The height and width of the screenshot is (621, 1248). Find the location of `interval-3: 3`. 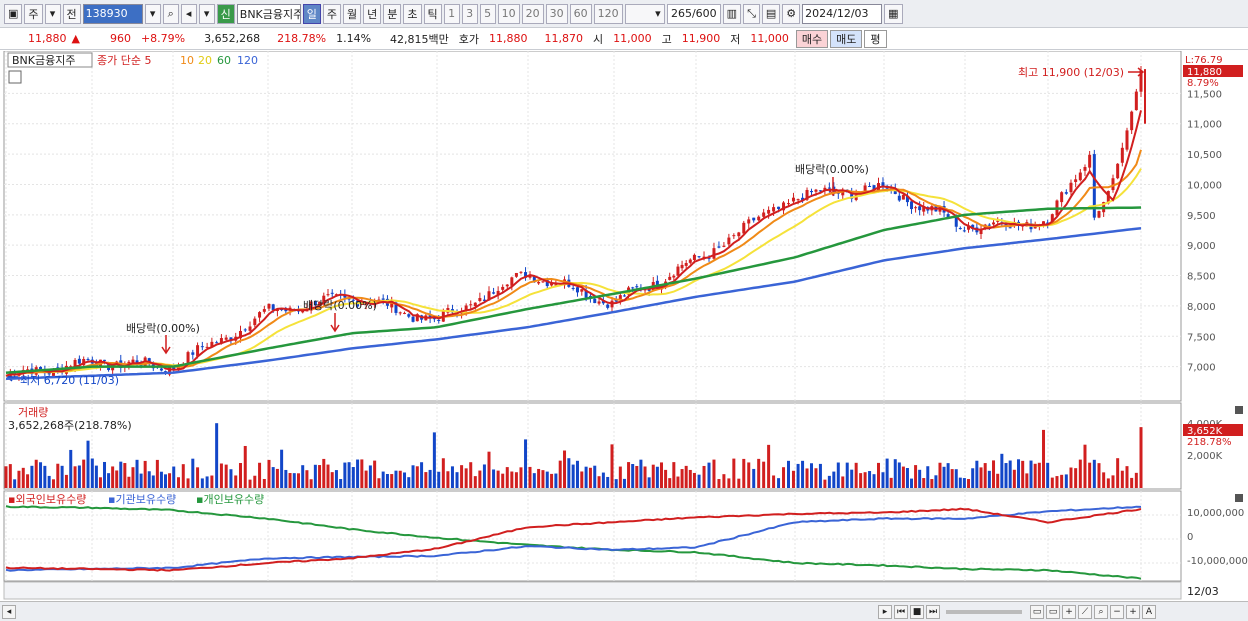

interval-3: 3 is located at coordinates (469, 13).